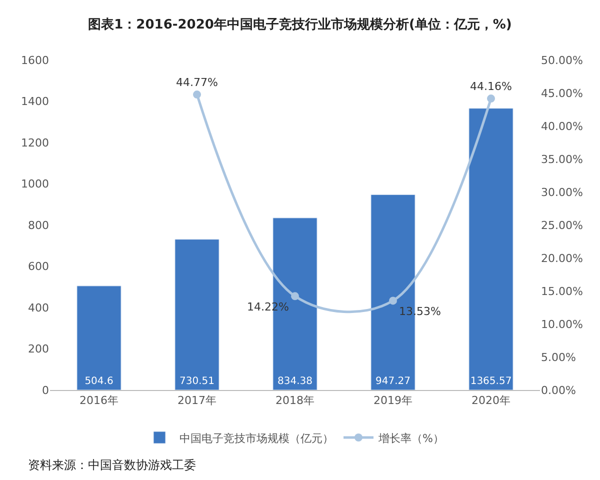 The height and width of the screenshot is (480, 600). What do you see at coordinates (295, 401) in the screenshot?
I see `x-tick-label: 2018年` at bounding box center [295, 401].